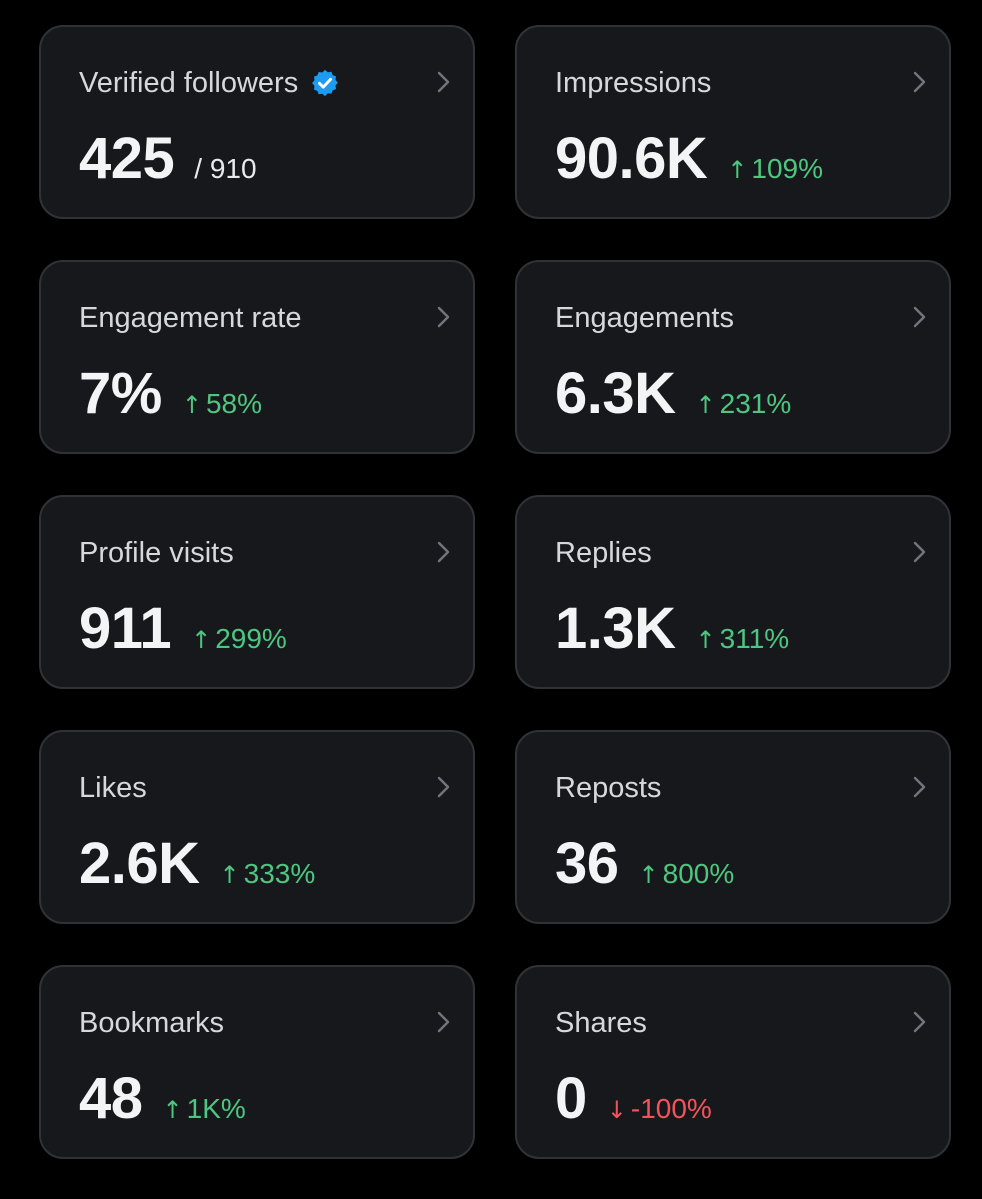 The height and width of the screenshot is (1199, 982). Describe the element at coordinates (127, 158) in the screenshot. I see `metric-value: 425` at that location.